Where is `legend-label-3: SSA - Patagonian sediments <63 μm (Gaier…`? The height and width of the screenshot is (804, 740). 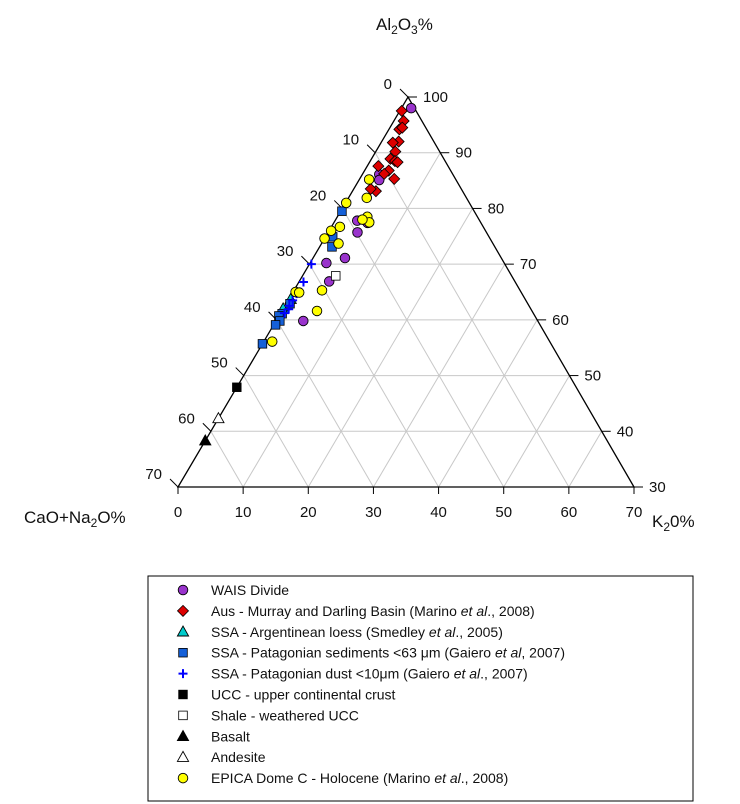
legend-label-3: SSA - Patagonian sediments <63 μm (Gaier… is located at coordinates (388, 653).